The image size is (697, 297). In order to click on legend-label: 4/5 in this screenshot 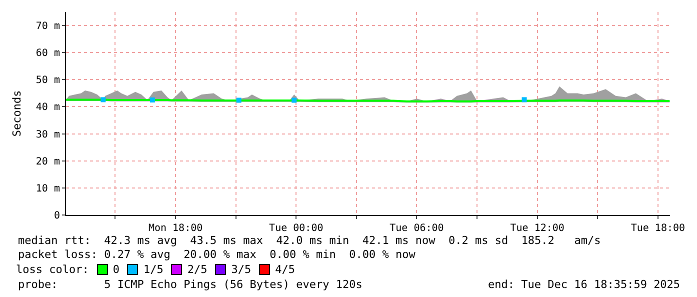, I will do `click(285, 269)`.